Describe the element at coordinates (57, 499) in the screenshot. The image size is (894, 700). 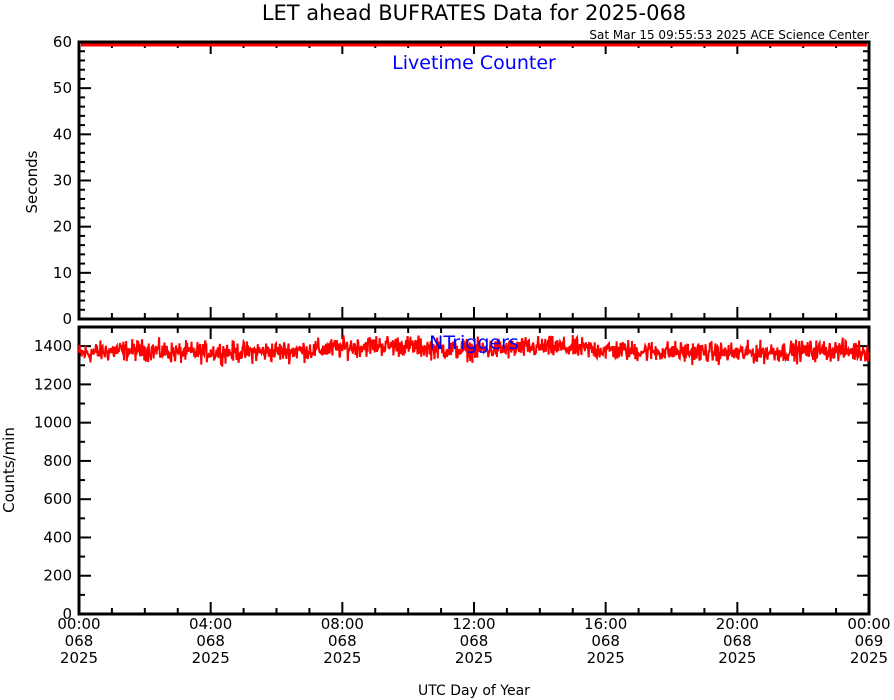
I see `ntriggers-y-tick-label: 600` at that location.